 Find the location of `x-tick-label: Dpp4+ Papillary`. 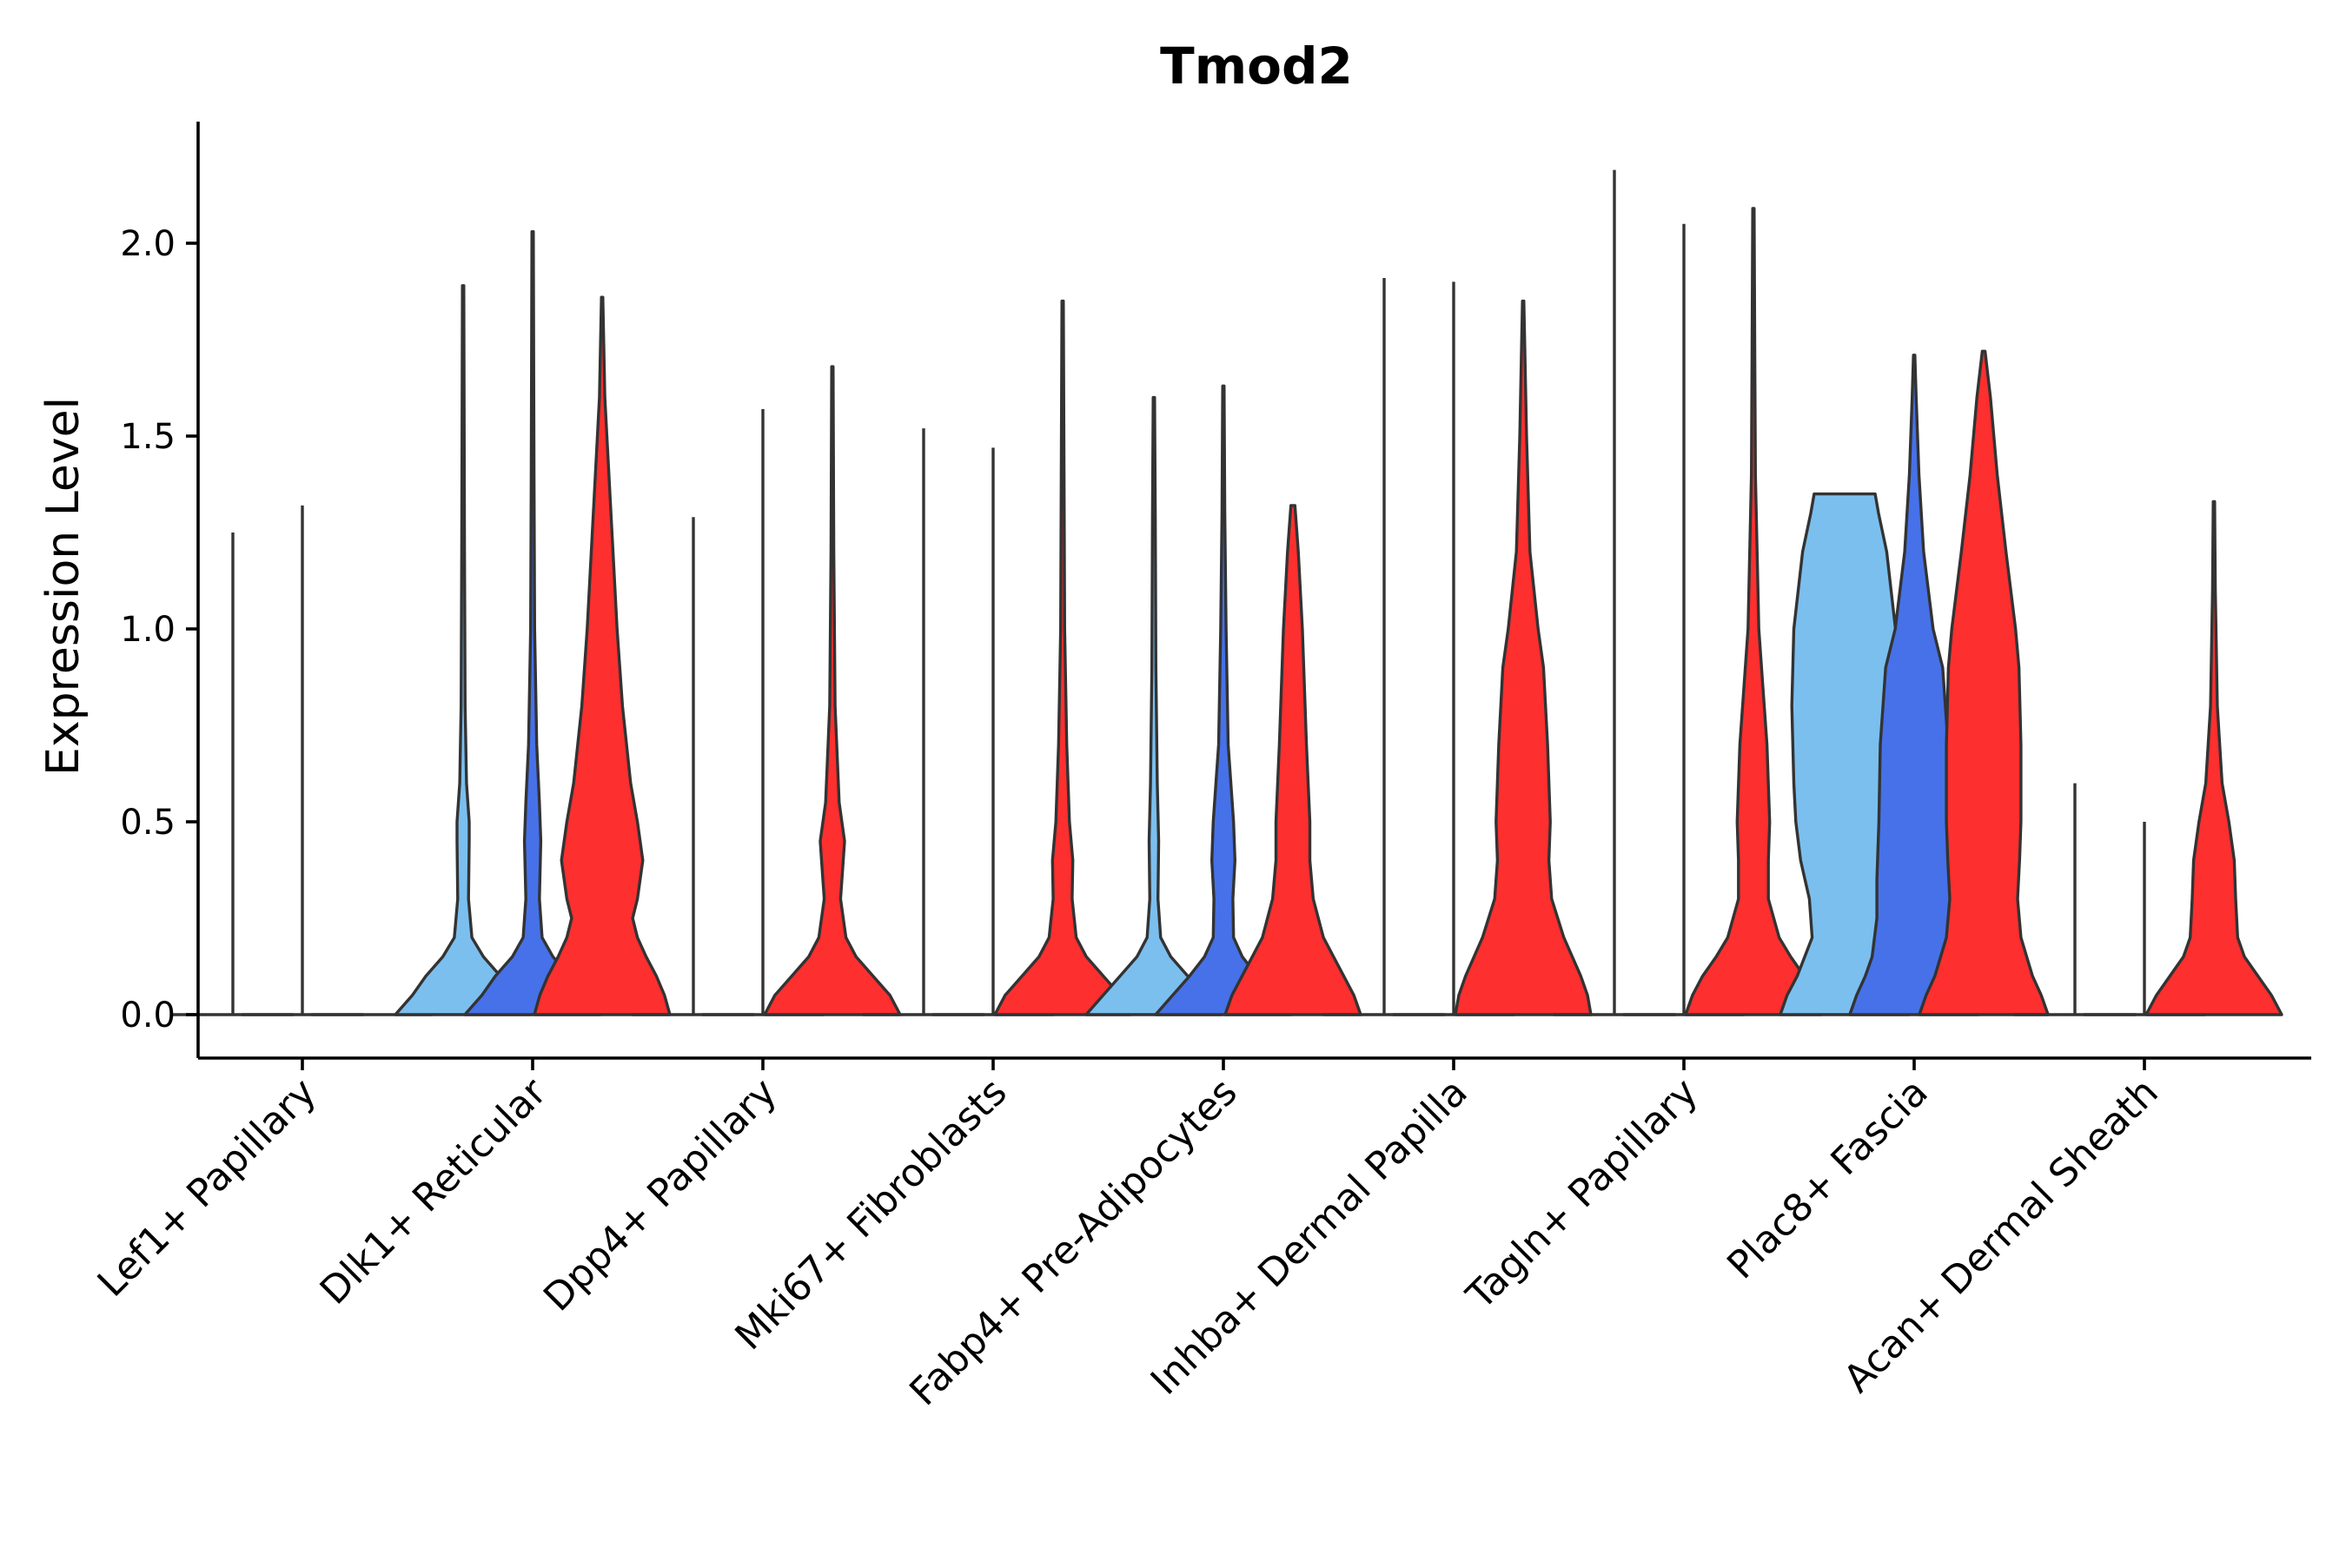

x-tick-label: Dpp4+ Papillary is located at coordinates (660, 1195).